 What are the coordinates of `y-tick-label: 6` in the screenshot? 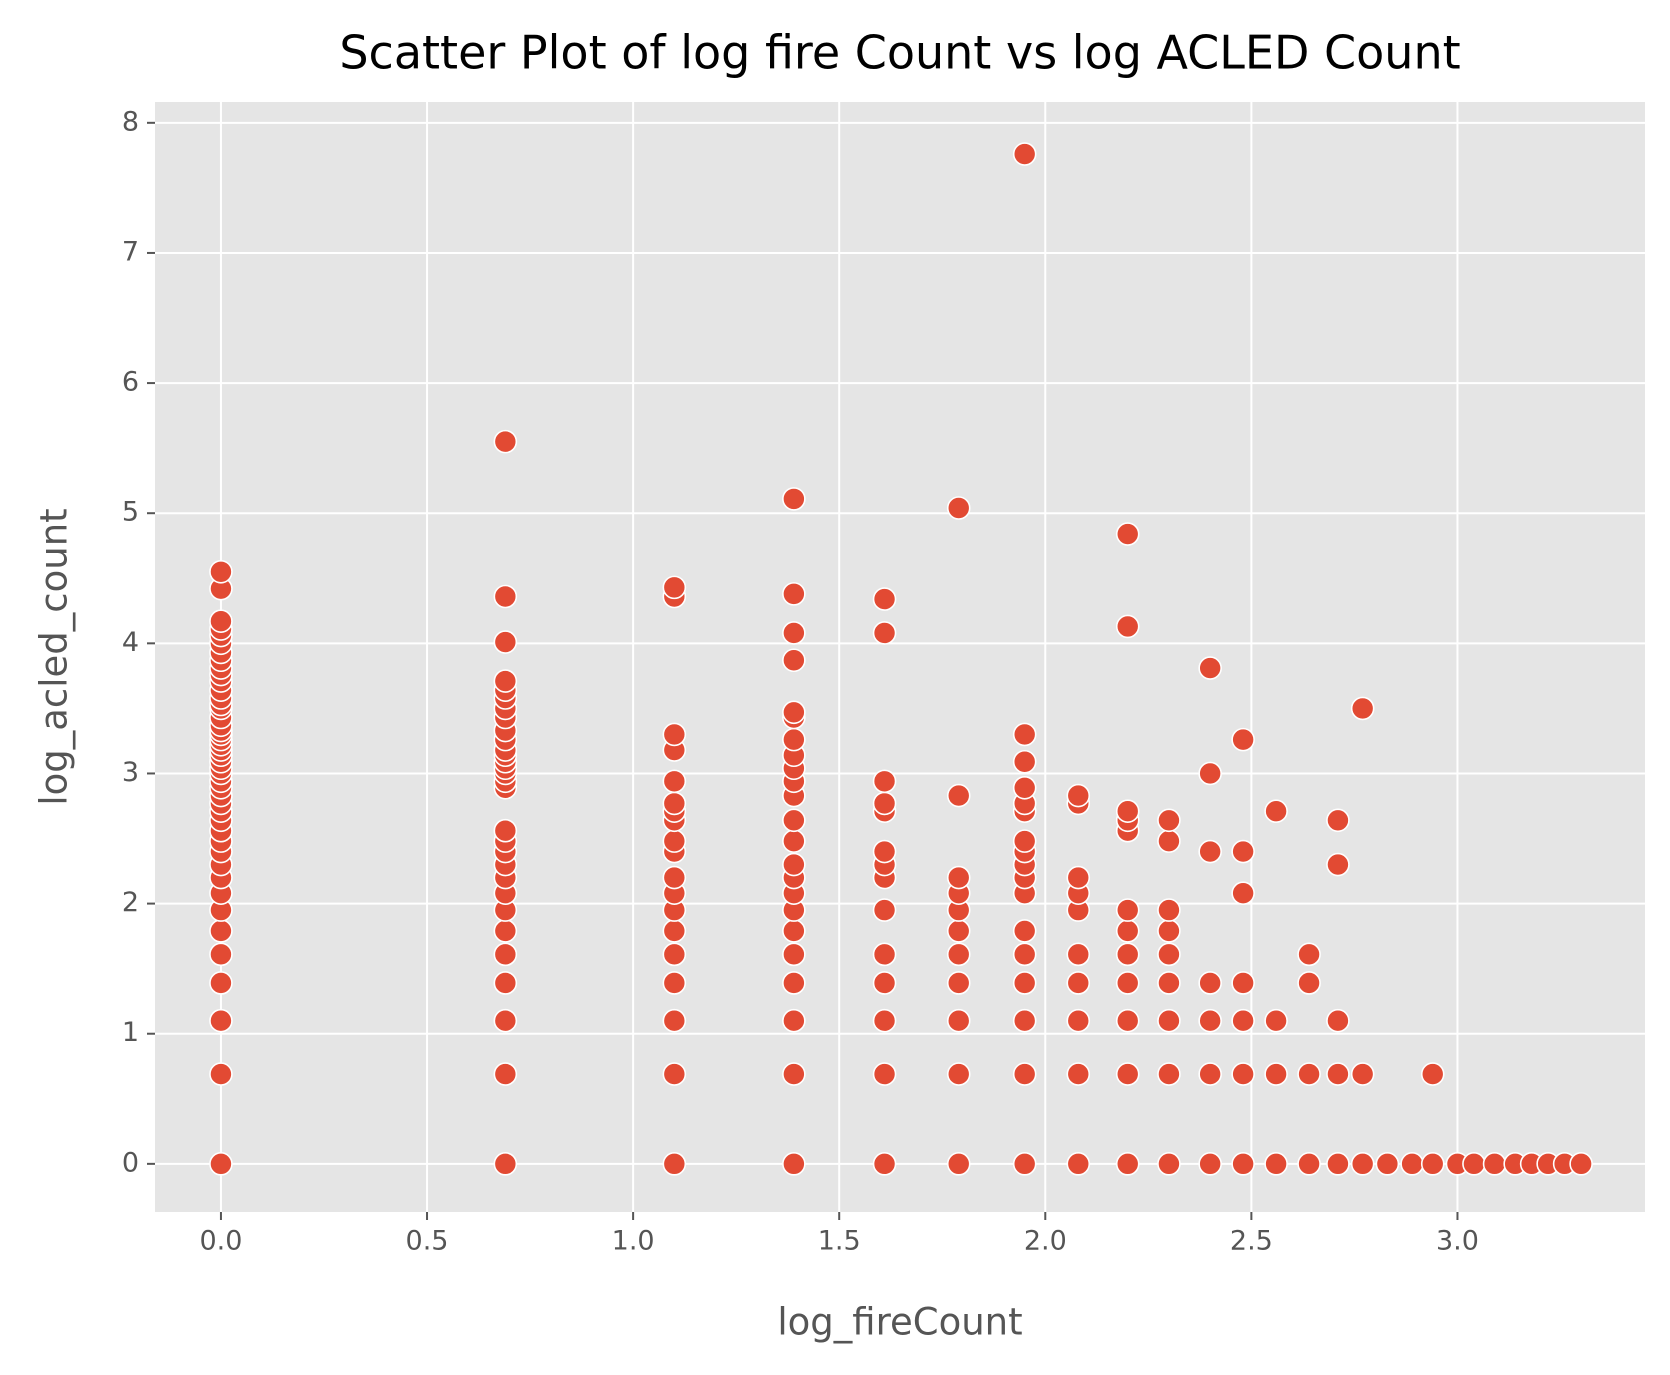 It's located at (130, 382).